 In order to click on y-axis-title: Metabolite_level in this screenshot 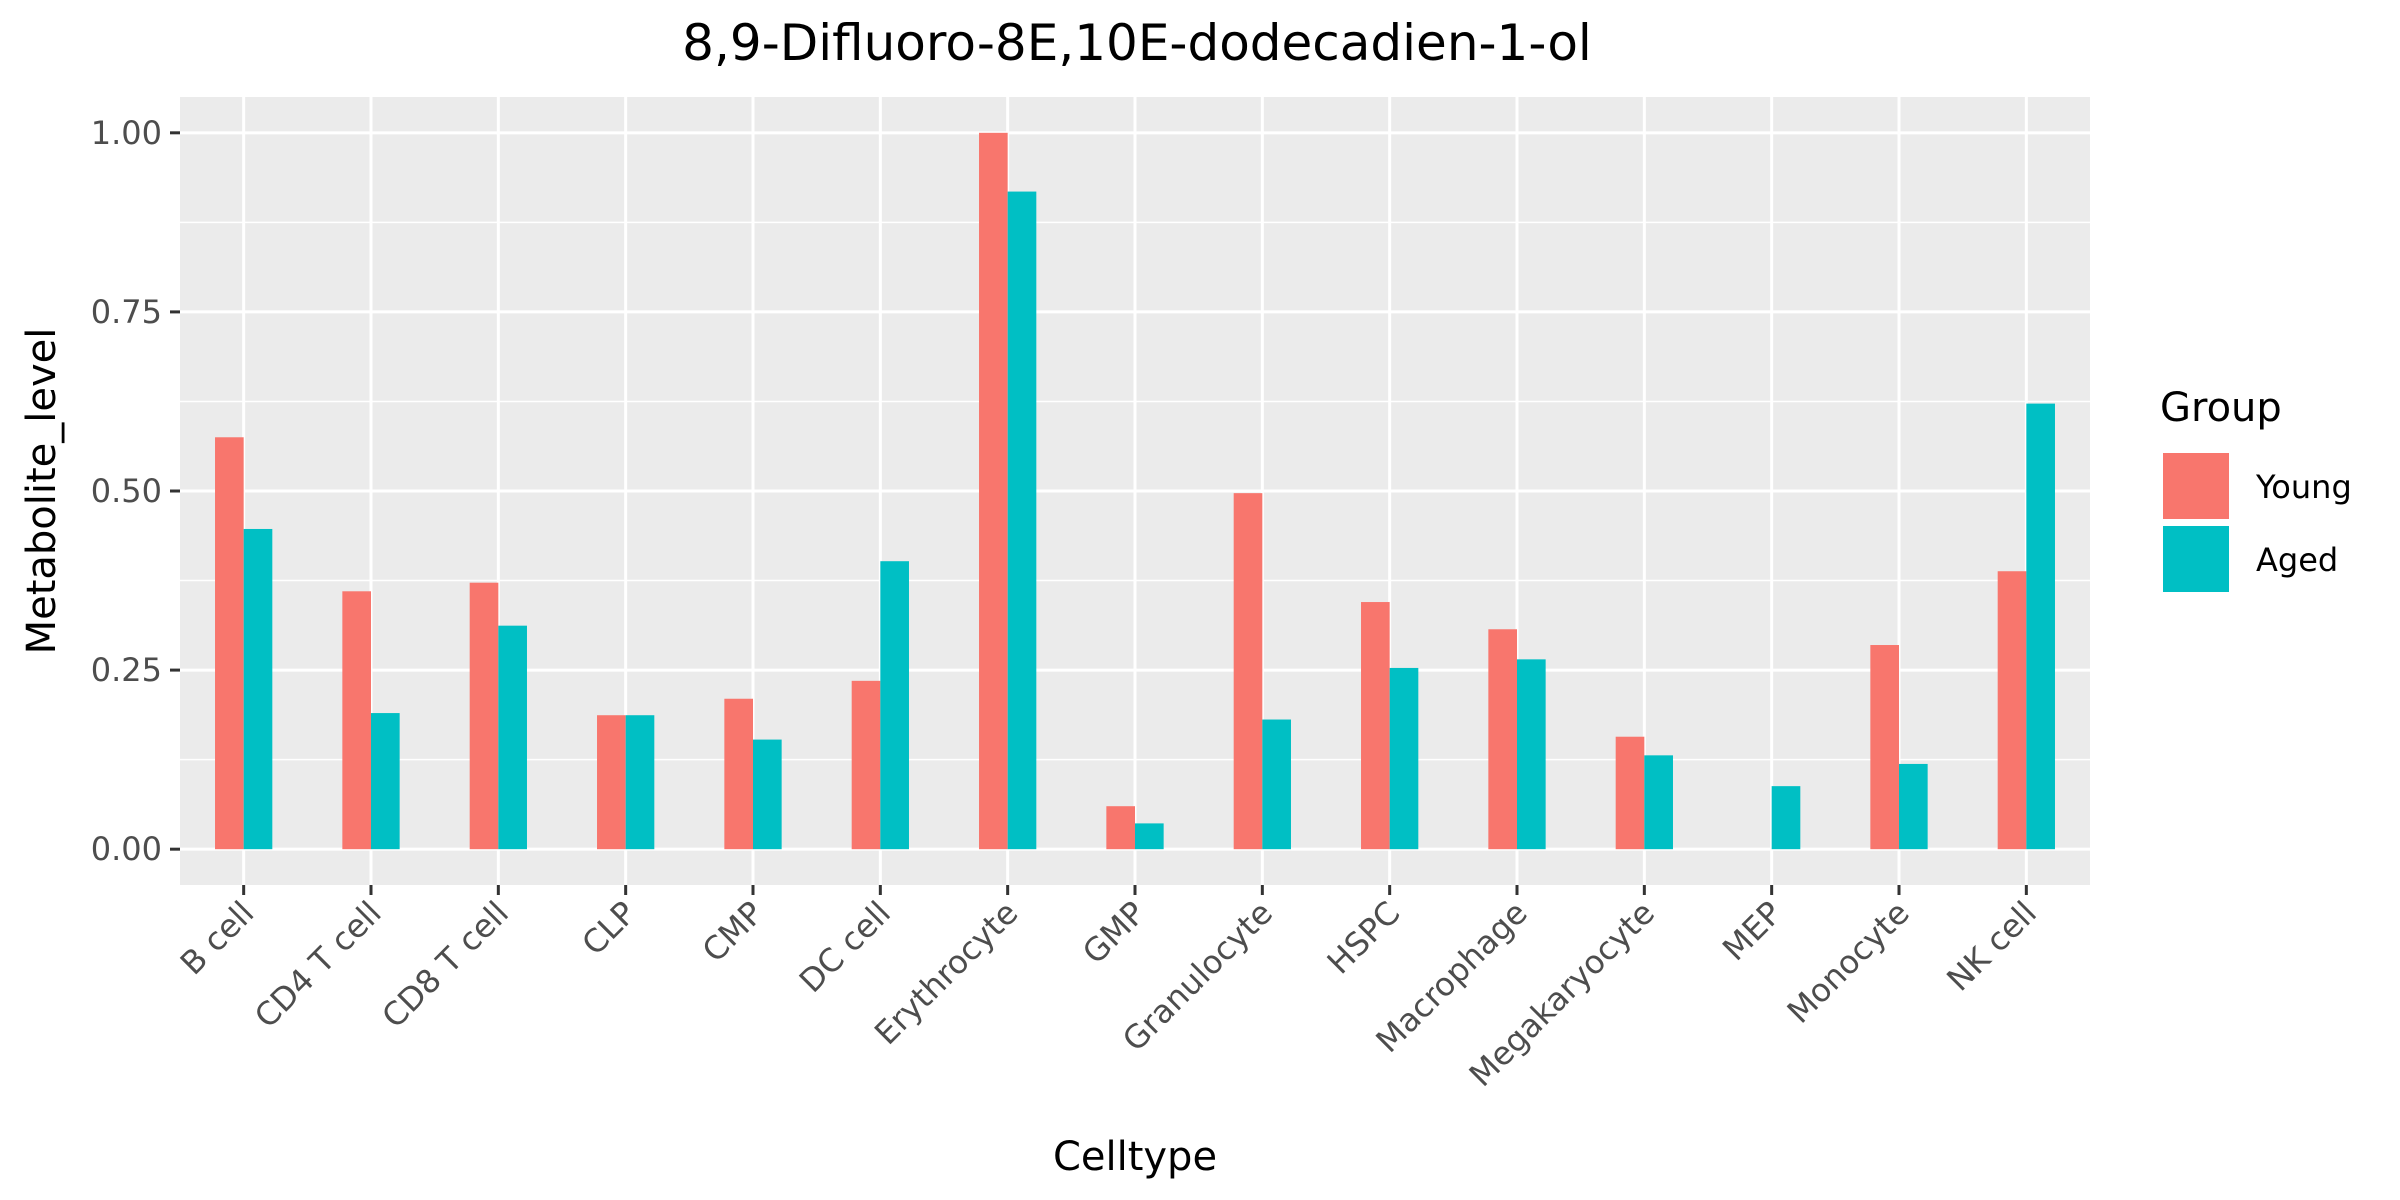, I will do `click(42, 491)`.